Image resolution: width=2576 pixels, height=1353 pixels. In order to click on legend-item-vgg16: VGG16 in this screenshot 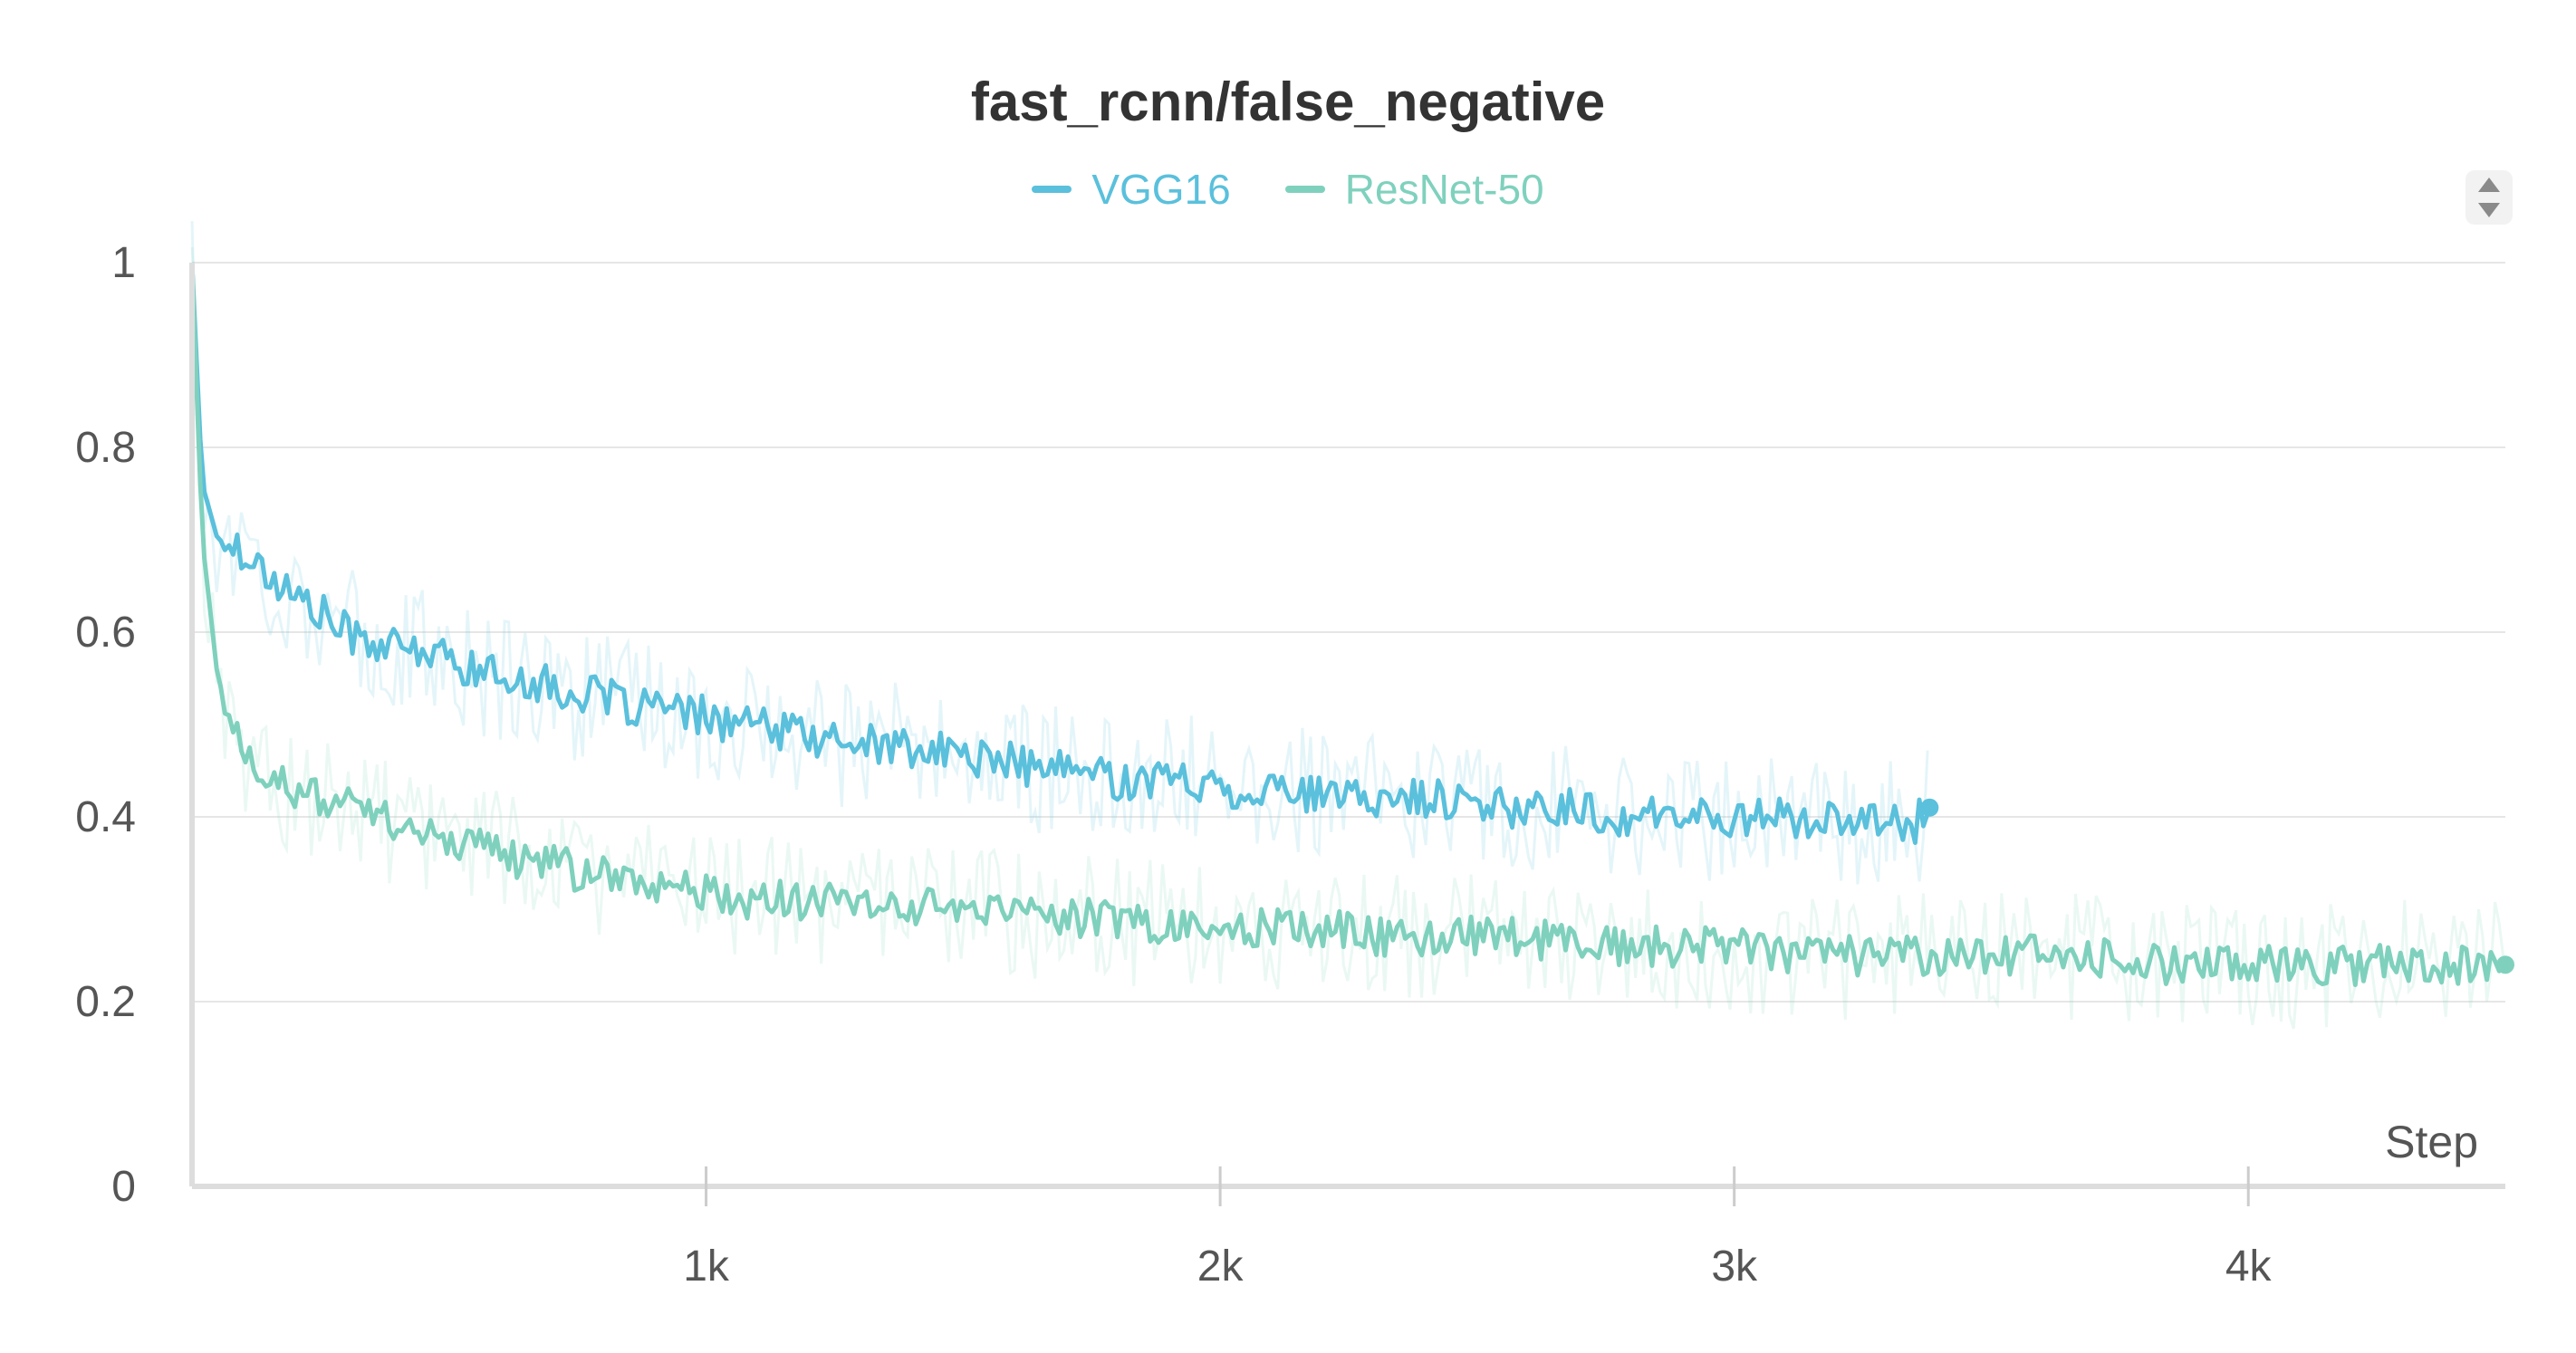, I will do `click(1131, 189)`.